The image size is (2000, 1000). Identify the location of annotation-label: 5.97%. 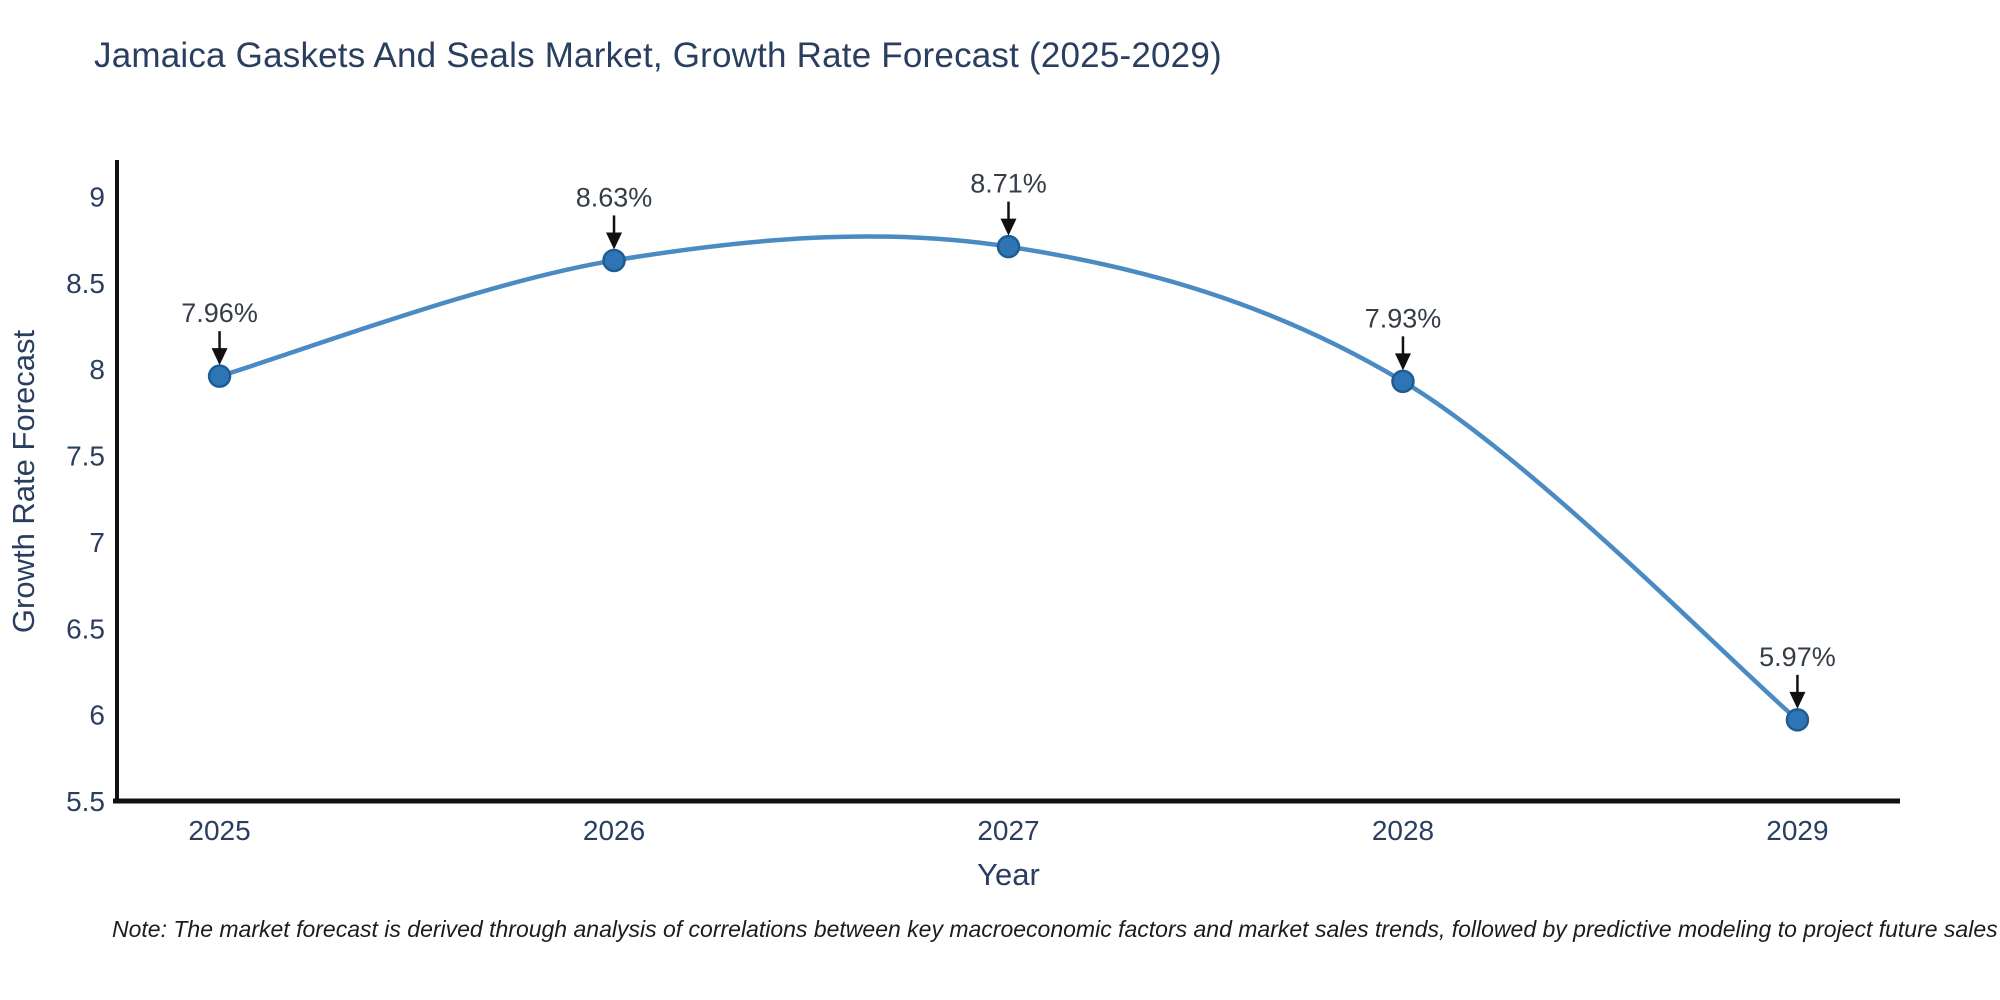
(1797, 657).